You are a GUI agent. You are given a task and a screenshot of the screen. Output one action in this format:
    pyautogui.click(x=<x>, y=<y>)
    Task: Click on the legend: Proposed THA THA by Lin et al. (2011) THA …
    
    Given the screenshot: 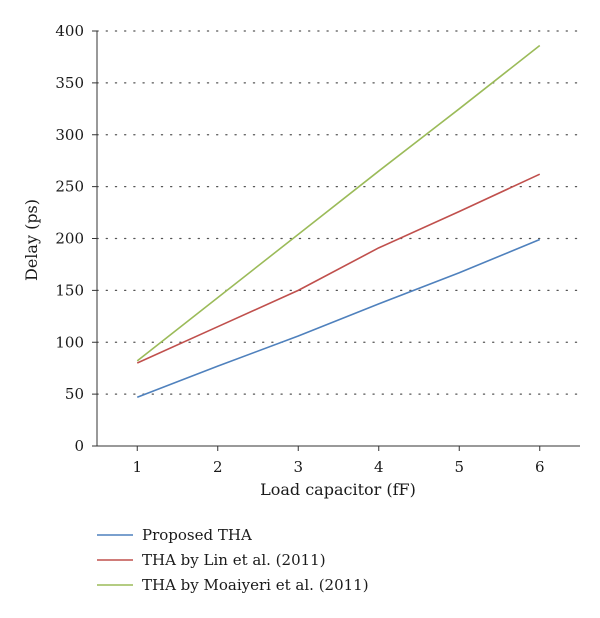 What is the action you would take?
    pyautogui.click(x=233, y=560)
    